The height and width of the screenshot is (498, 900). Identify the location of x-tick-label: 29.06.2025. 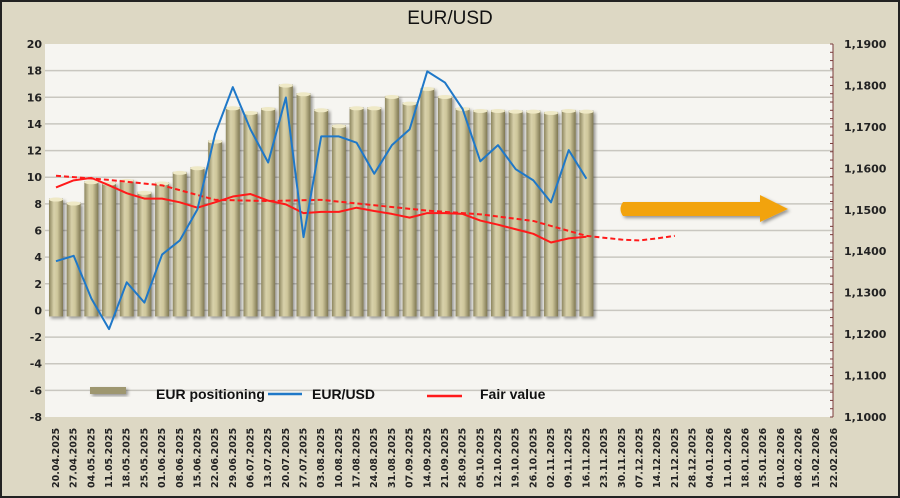
(233, 458).